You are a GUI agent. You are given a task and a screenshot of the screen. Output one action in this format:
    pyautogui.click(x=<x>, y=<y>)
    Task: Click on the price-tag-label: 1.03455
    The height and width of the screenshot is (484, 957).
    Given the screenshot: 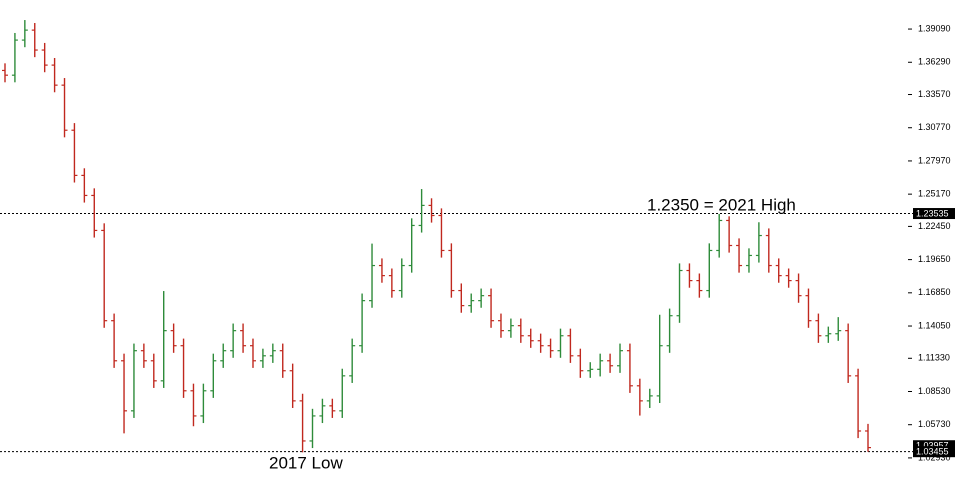 What is the action you would take?
    pyautogui.click(x=932, y=452)
    